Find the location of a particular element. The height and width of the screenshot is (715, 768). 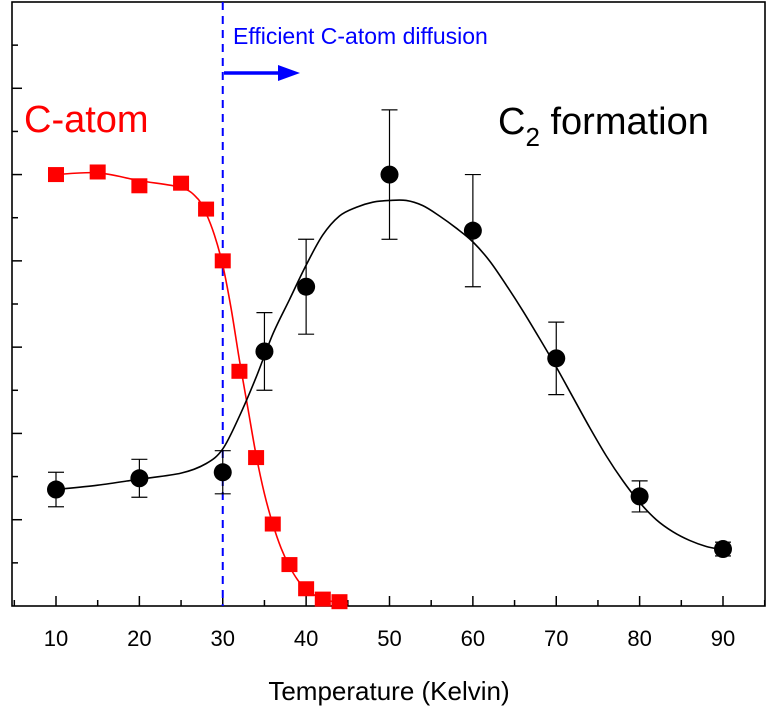

diffusion-arrow is located at coordinates (262, 73).